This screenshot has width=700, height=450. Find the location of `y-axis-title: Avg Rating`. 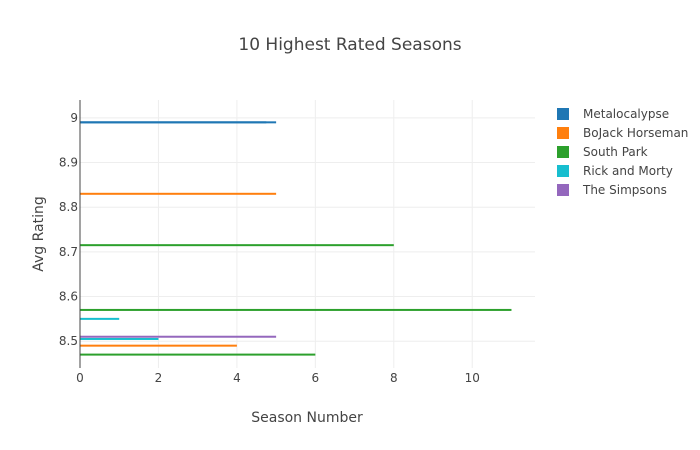

y-axis-title: Avg Rating is located at coordinates (39, 234).